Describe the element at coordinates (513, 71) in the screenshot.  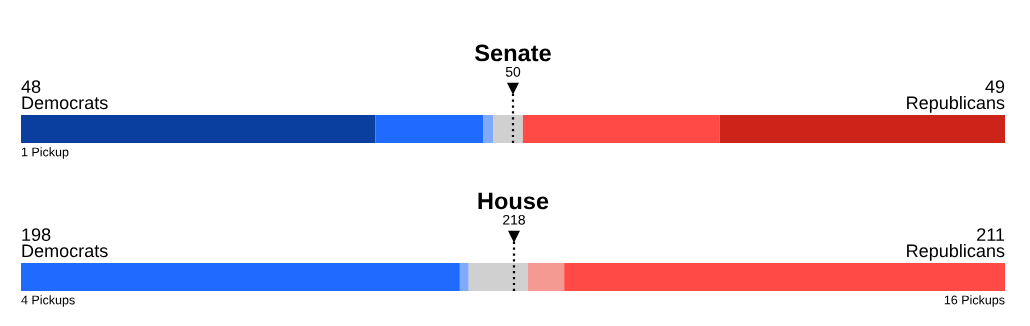
I see `text: 50` at that location.